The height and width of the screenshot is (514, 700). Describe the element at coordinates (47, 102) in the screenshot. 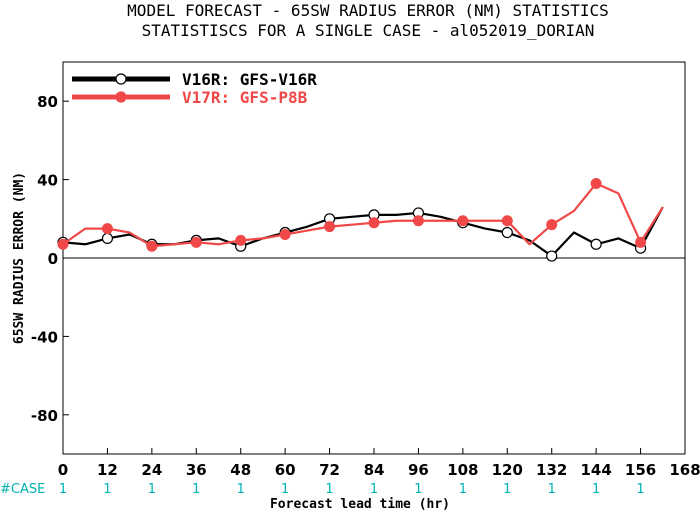

I see `y-tick-label: 80` at that location.